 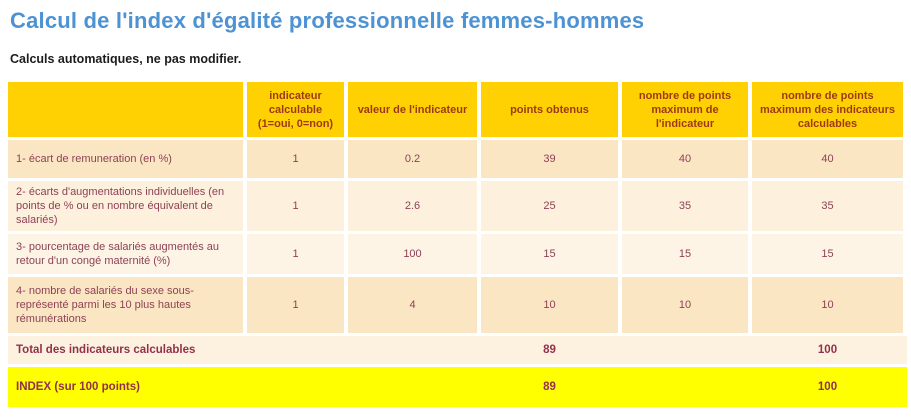 What do you see at coordinates (827, 387) in the screenshot?
I see `index-points-max-calculables-cell: 100` at bounding box center [827, 387].